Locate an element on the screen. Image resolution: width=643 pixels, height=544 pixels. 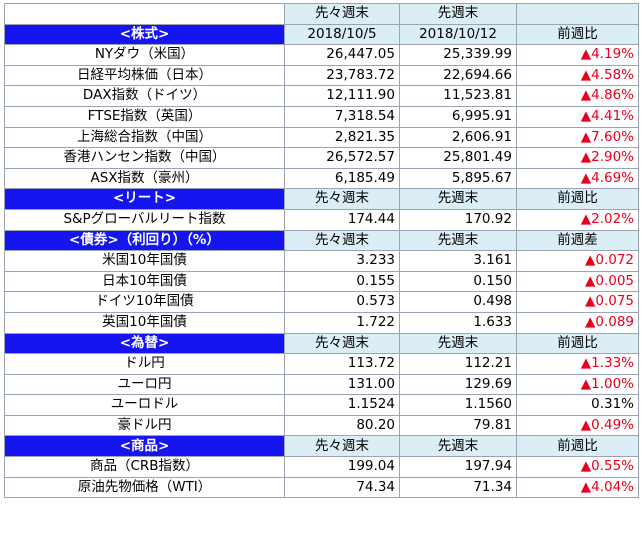
table-row: 原油先物価格（WTI） 74.34 71.34 ▲4.04% is located at coordinates (321, 487).